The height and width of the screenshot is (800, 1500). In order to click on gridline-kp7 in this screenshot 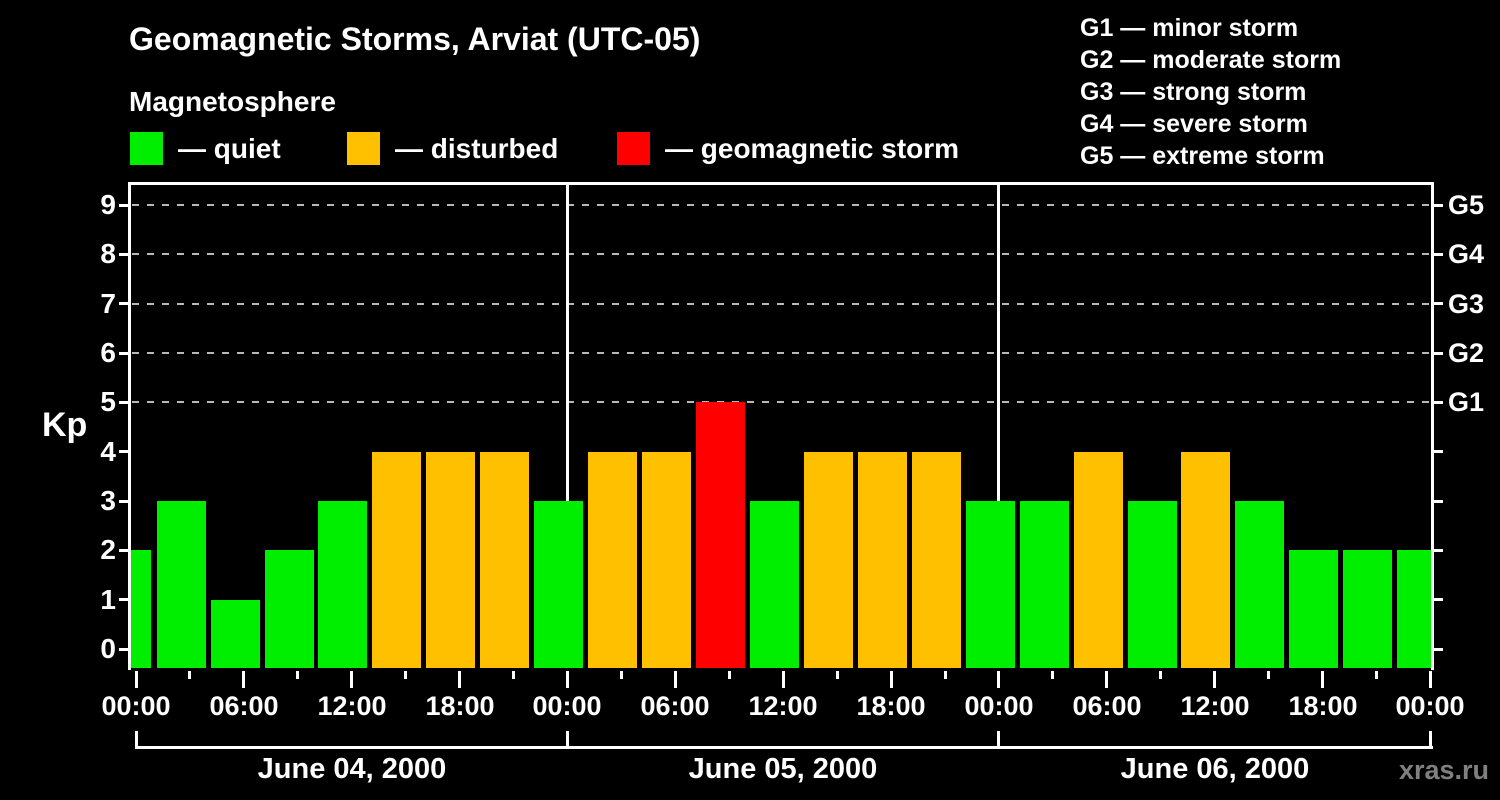, I will do `click(781, 304)`.